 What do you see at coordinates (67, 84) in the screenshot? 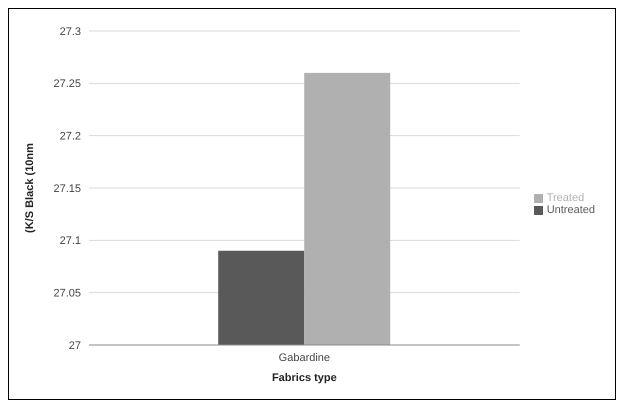
I see `y-tick-label: 27.25` at bounding box center [67, 84].